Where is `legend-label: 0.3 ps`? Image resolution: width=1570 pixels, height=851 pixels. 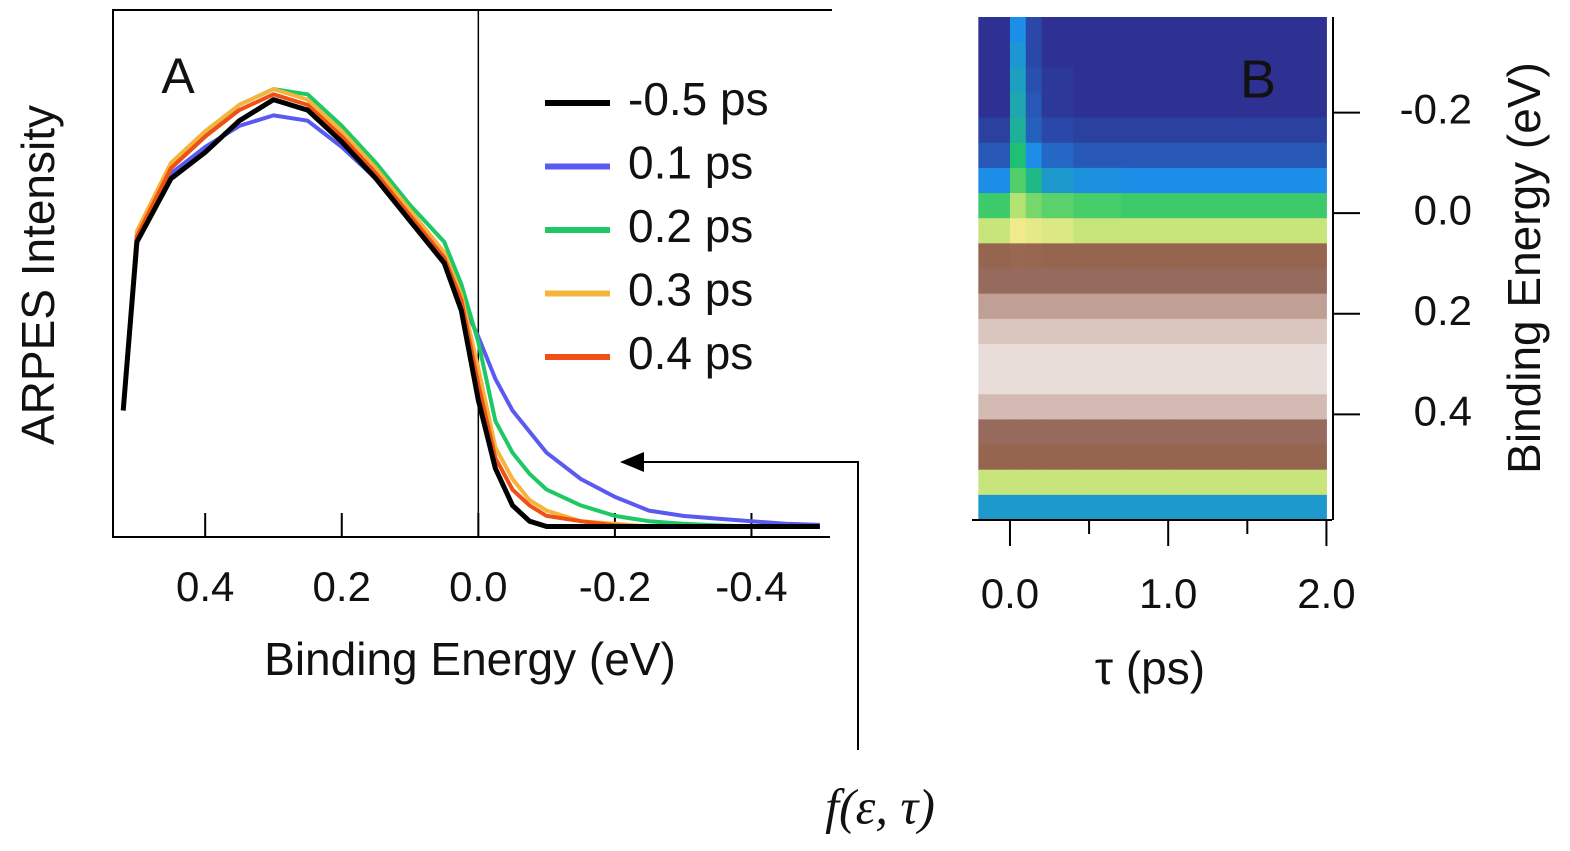 legend-label: 0.3 ps is located at coordinates (690, 290).